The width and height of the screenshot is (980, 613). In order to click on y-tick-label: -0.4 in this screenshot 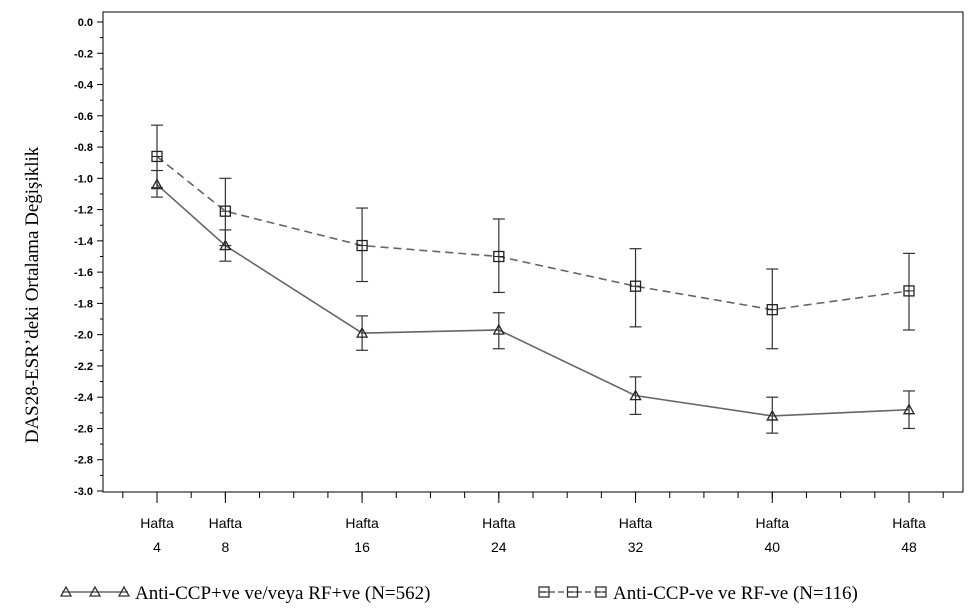, I will do `click(84, 86)`.